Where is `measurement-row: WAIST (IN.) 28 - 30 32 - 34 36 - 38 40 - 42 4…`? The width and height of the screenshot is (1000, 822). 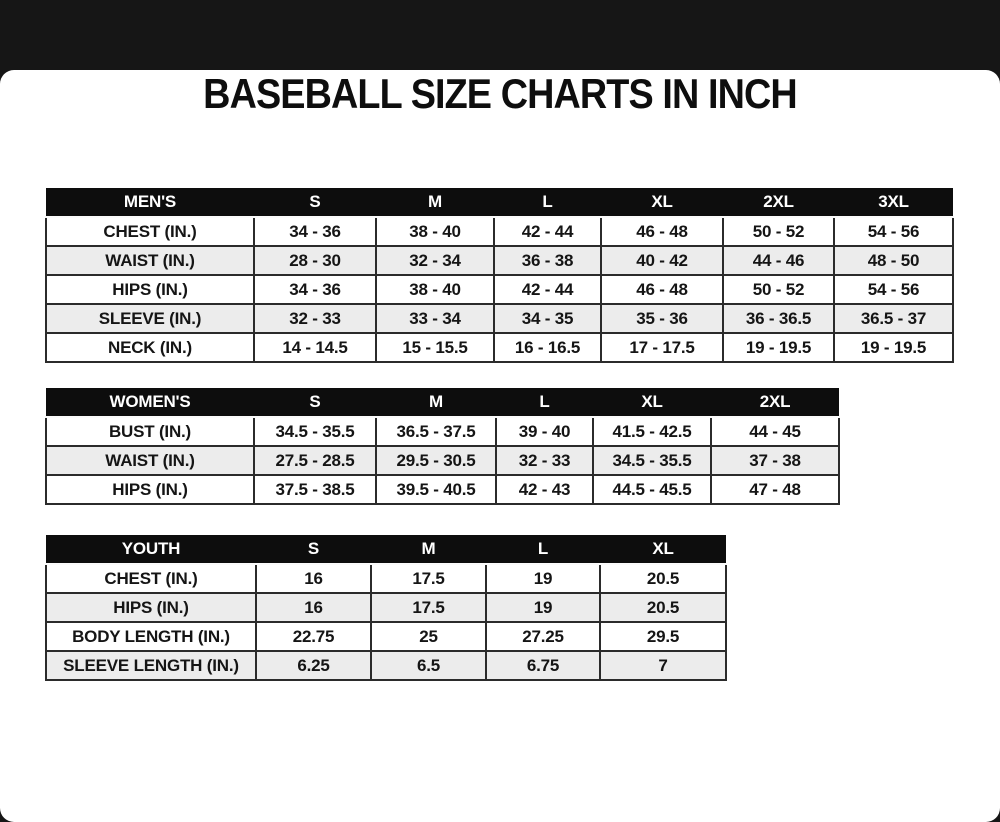 measurement-row: WAIST (IN.) 28 - 30 32 - 34 36 - 38 40 - 42 4… is located at coordinates (499, 260).